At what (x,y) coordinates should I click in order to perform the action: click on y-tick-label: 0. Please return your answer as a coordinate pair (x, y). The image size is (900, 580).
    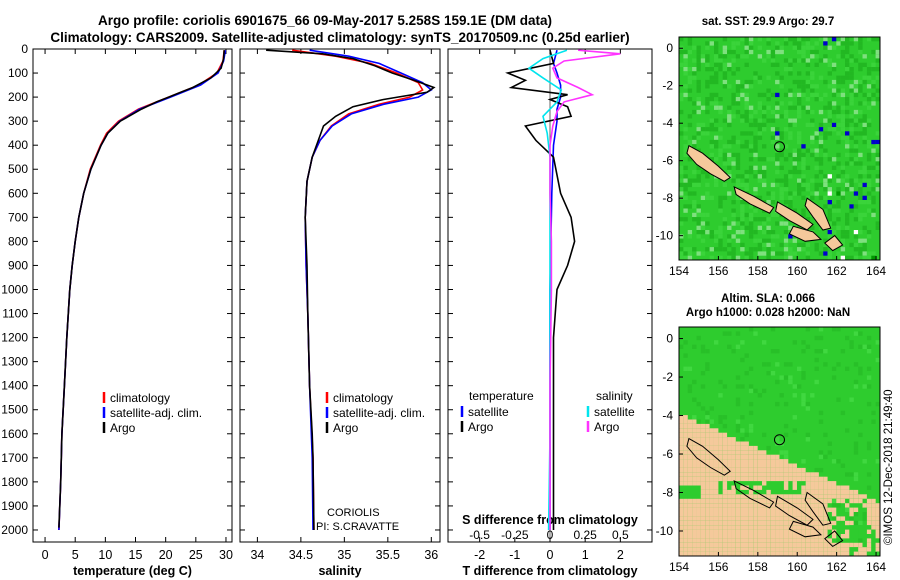
    Looking at the image, I should click on (24, 49).